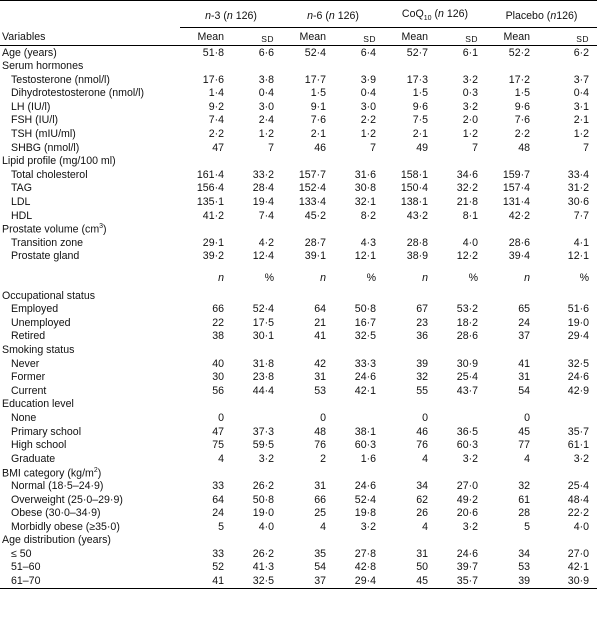  What do you see at coordinates (524, 485) in the screenshot?
I see `value-cell: 32` at bounding box center [524, 485].